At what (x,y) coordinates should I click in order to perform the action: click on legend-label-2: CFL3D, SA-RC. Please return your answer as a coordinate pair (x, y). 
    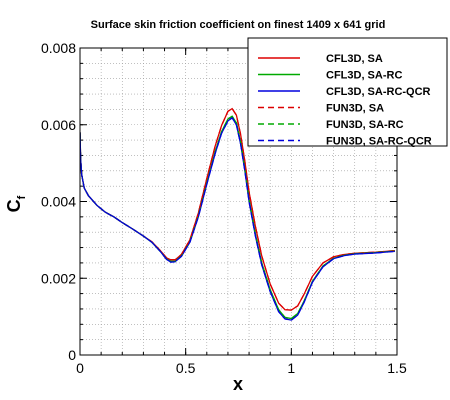
    Looking at the image, I should click on (364, 76).